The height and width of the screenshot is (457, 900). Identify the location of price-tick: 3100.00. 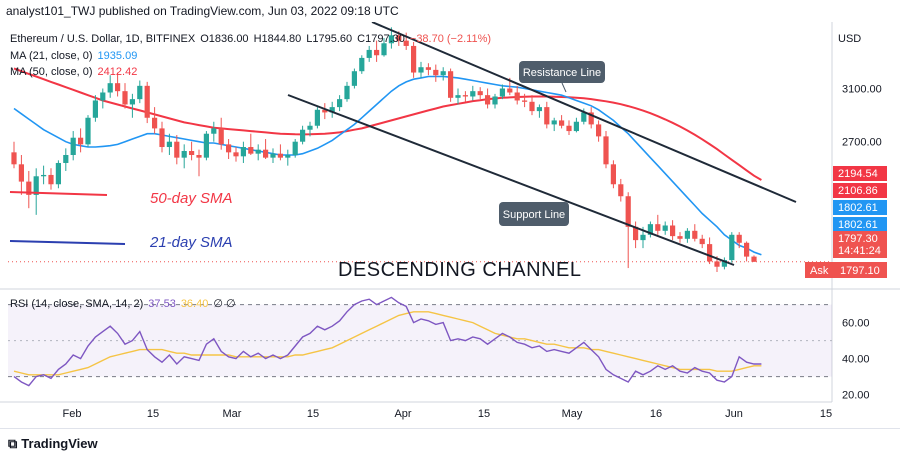
(862, 90).